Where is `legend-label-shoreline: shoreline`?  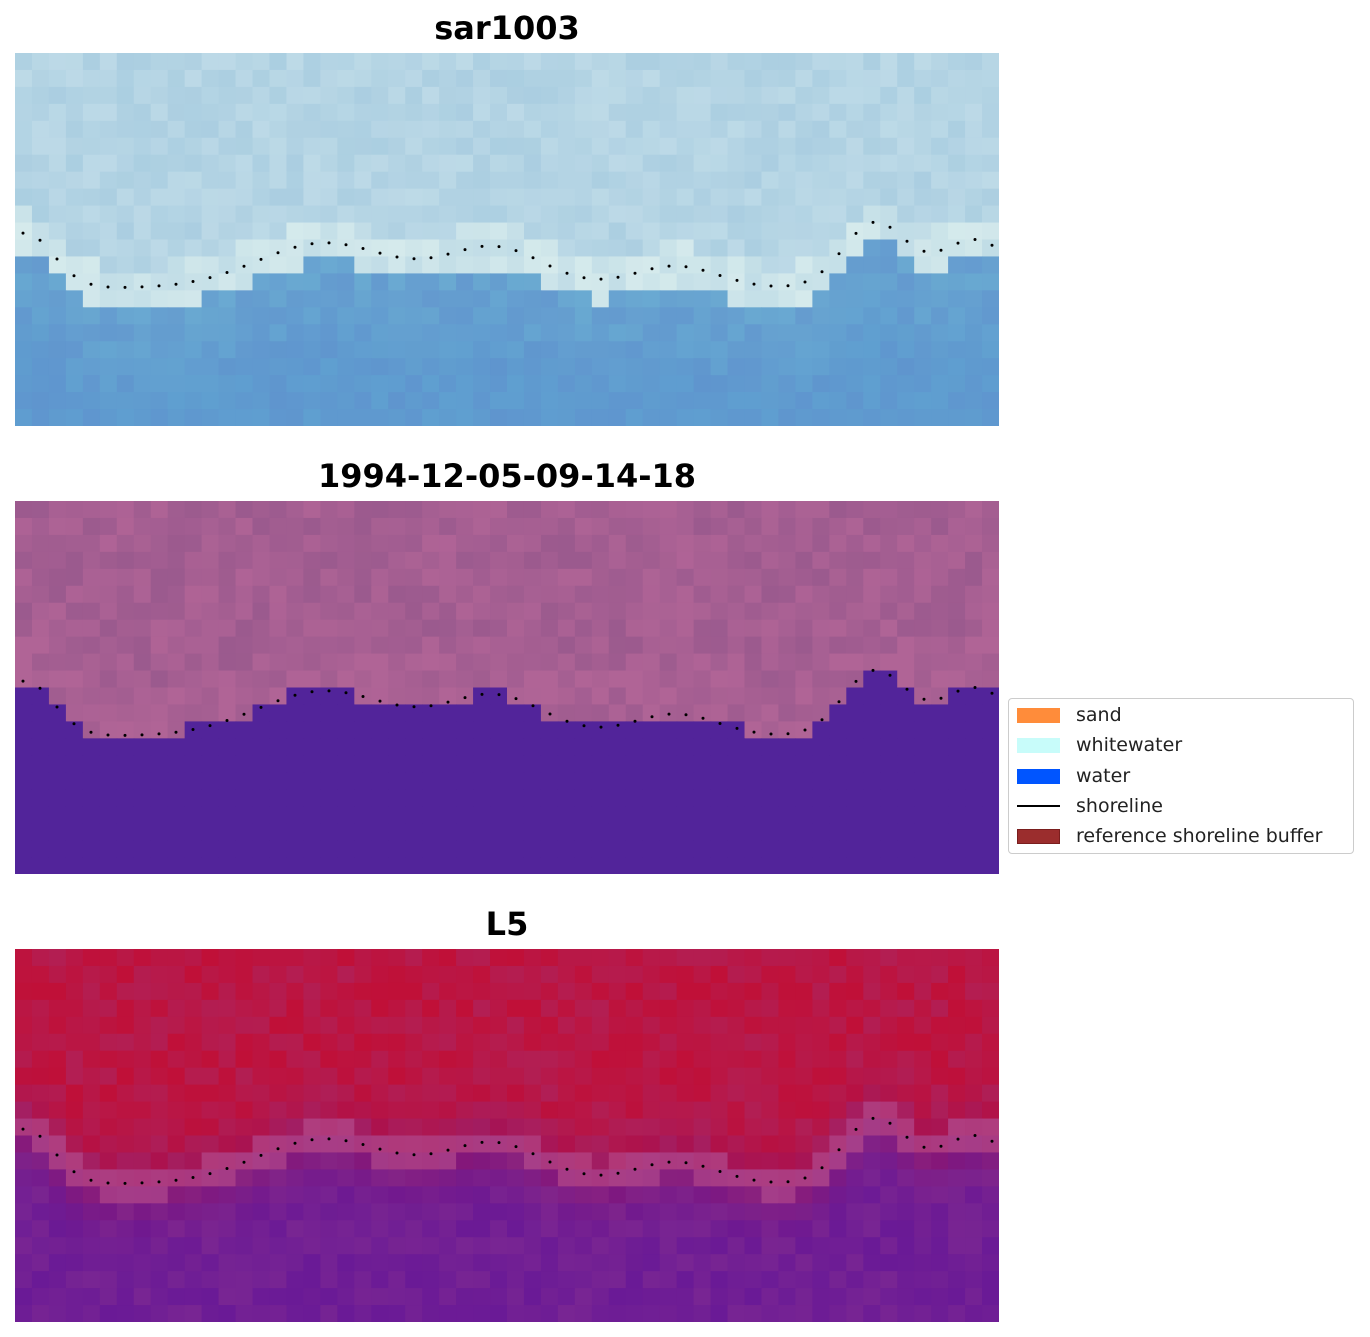
legend-label-shoreline: shoreline is located at coordinates (1119, 806).